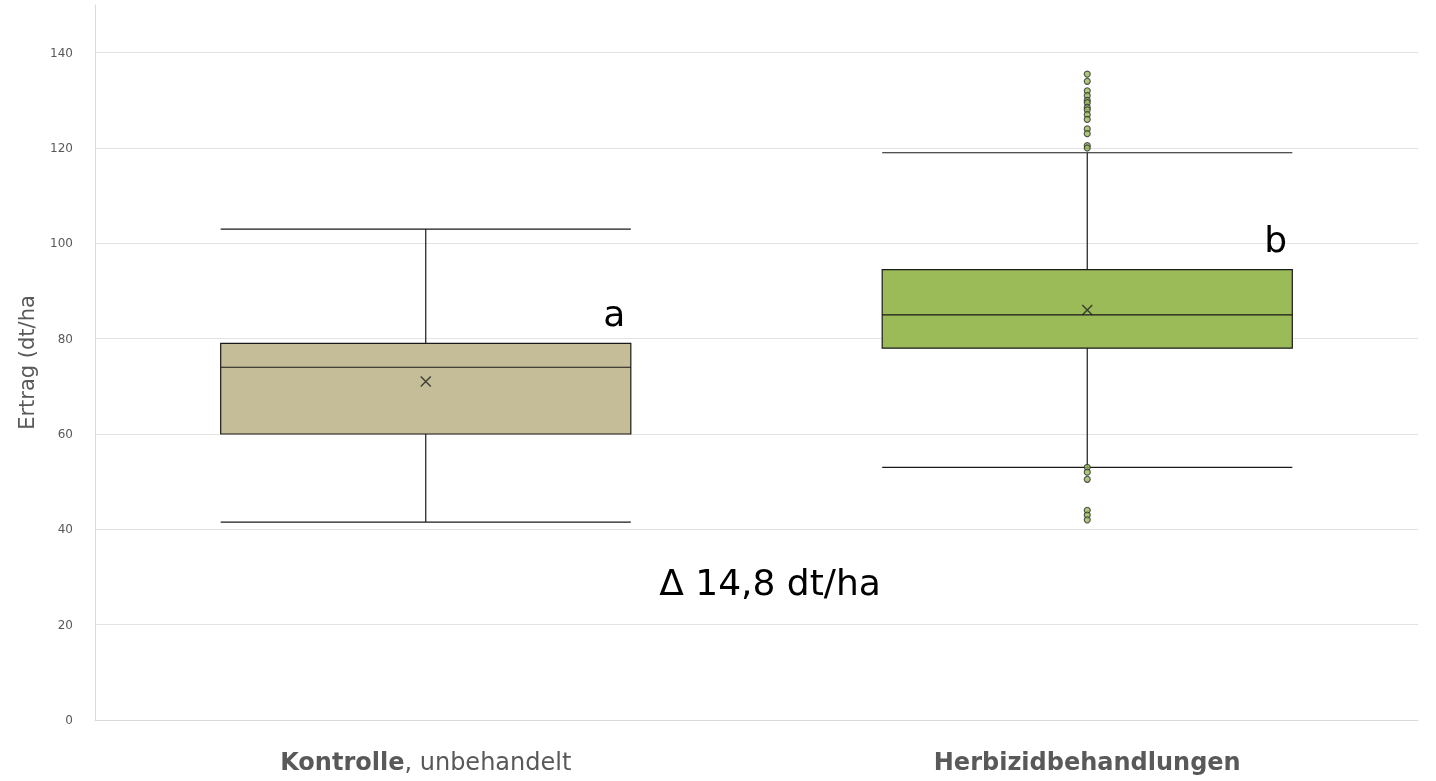 The image size is (1436, 781). Describe the element at coordinates (65, 338) in the screenshot. I see `y-tick-label: 80` at that location.